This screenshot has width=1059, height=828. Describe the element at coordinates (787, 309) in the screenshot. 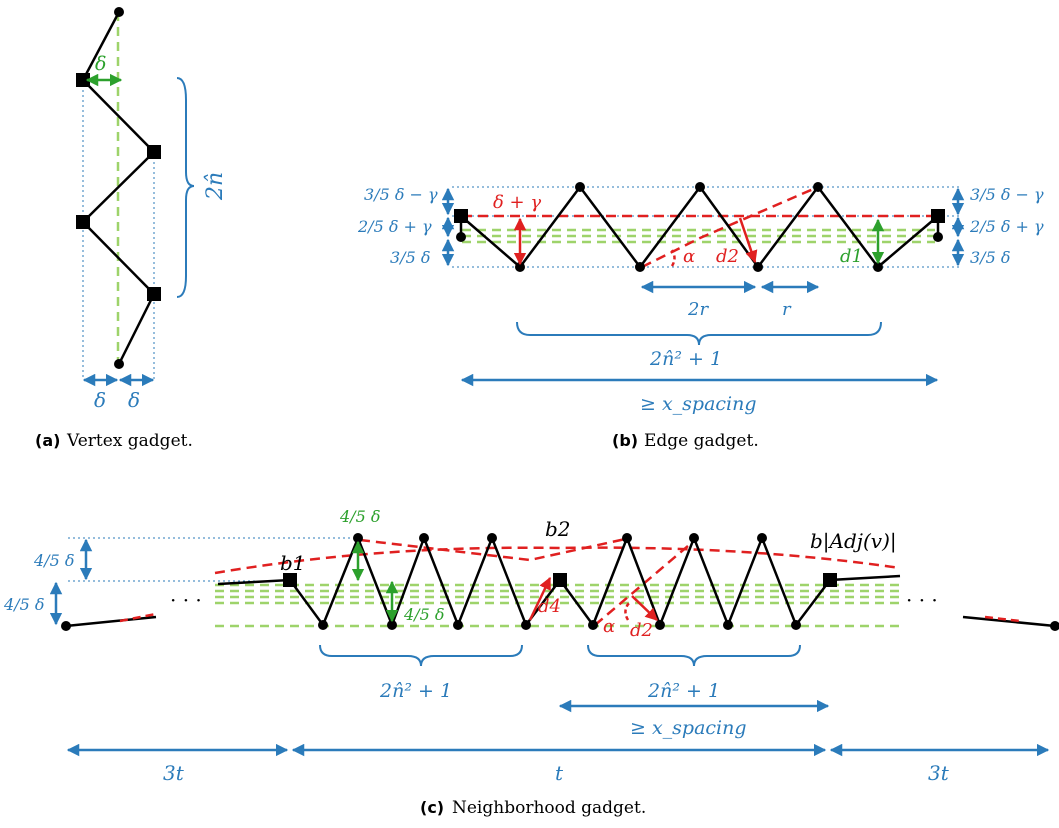

I see `r-label: r` at that location.